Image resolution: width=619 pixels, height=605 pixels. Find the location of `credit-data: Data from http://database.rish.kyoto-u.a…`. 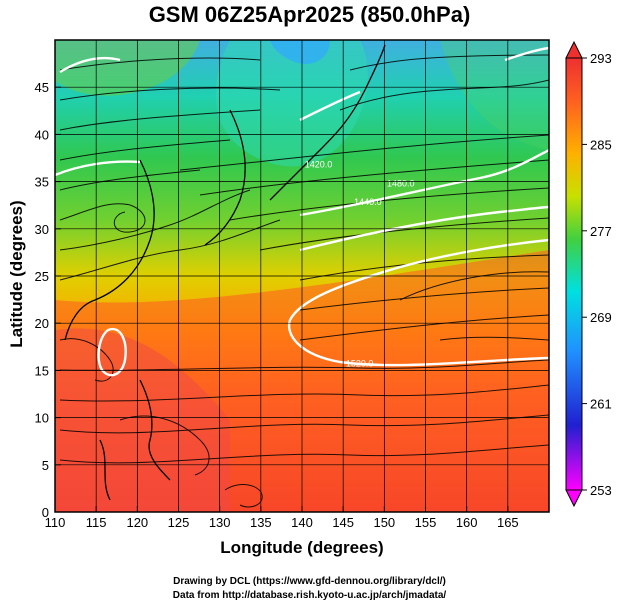

credit-data: Data from http://database.rish.kyoto-u.a… is located at coordinates (309, 595).